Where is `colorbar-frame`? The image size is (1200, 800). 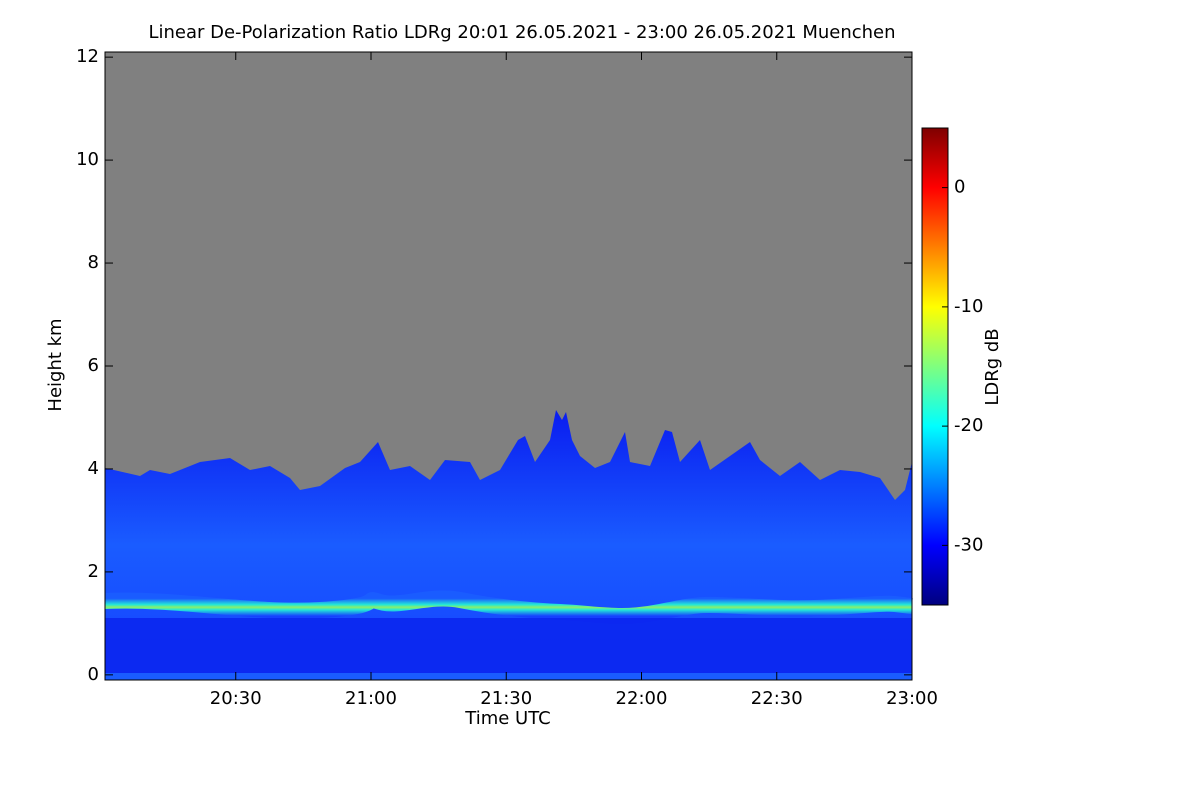 colorbar-frame is located at coordinates (935, 366).